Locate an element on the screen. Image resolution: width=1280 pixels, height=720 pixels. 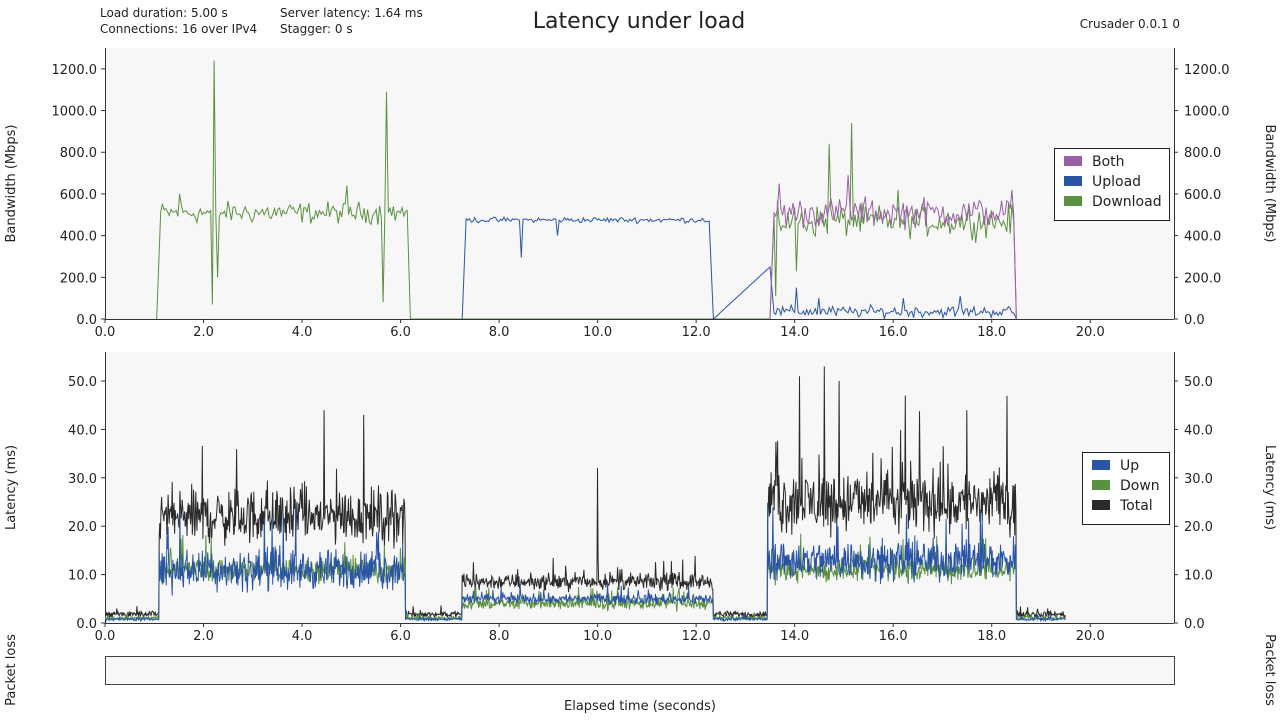
connections: Connections: 16 over IPv4 is located at coordinates (179, 29).